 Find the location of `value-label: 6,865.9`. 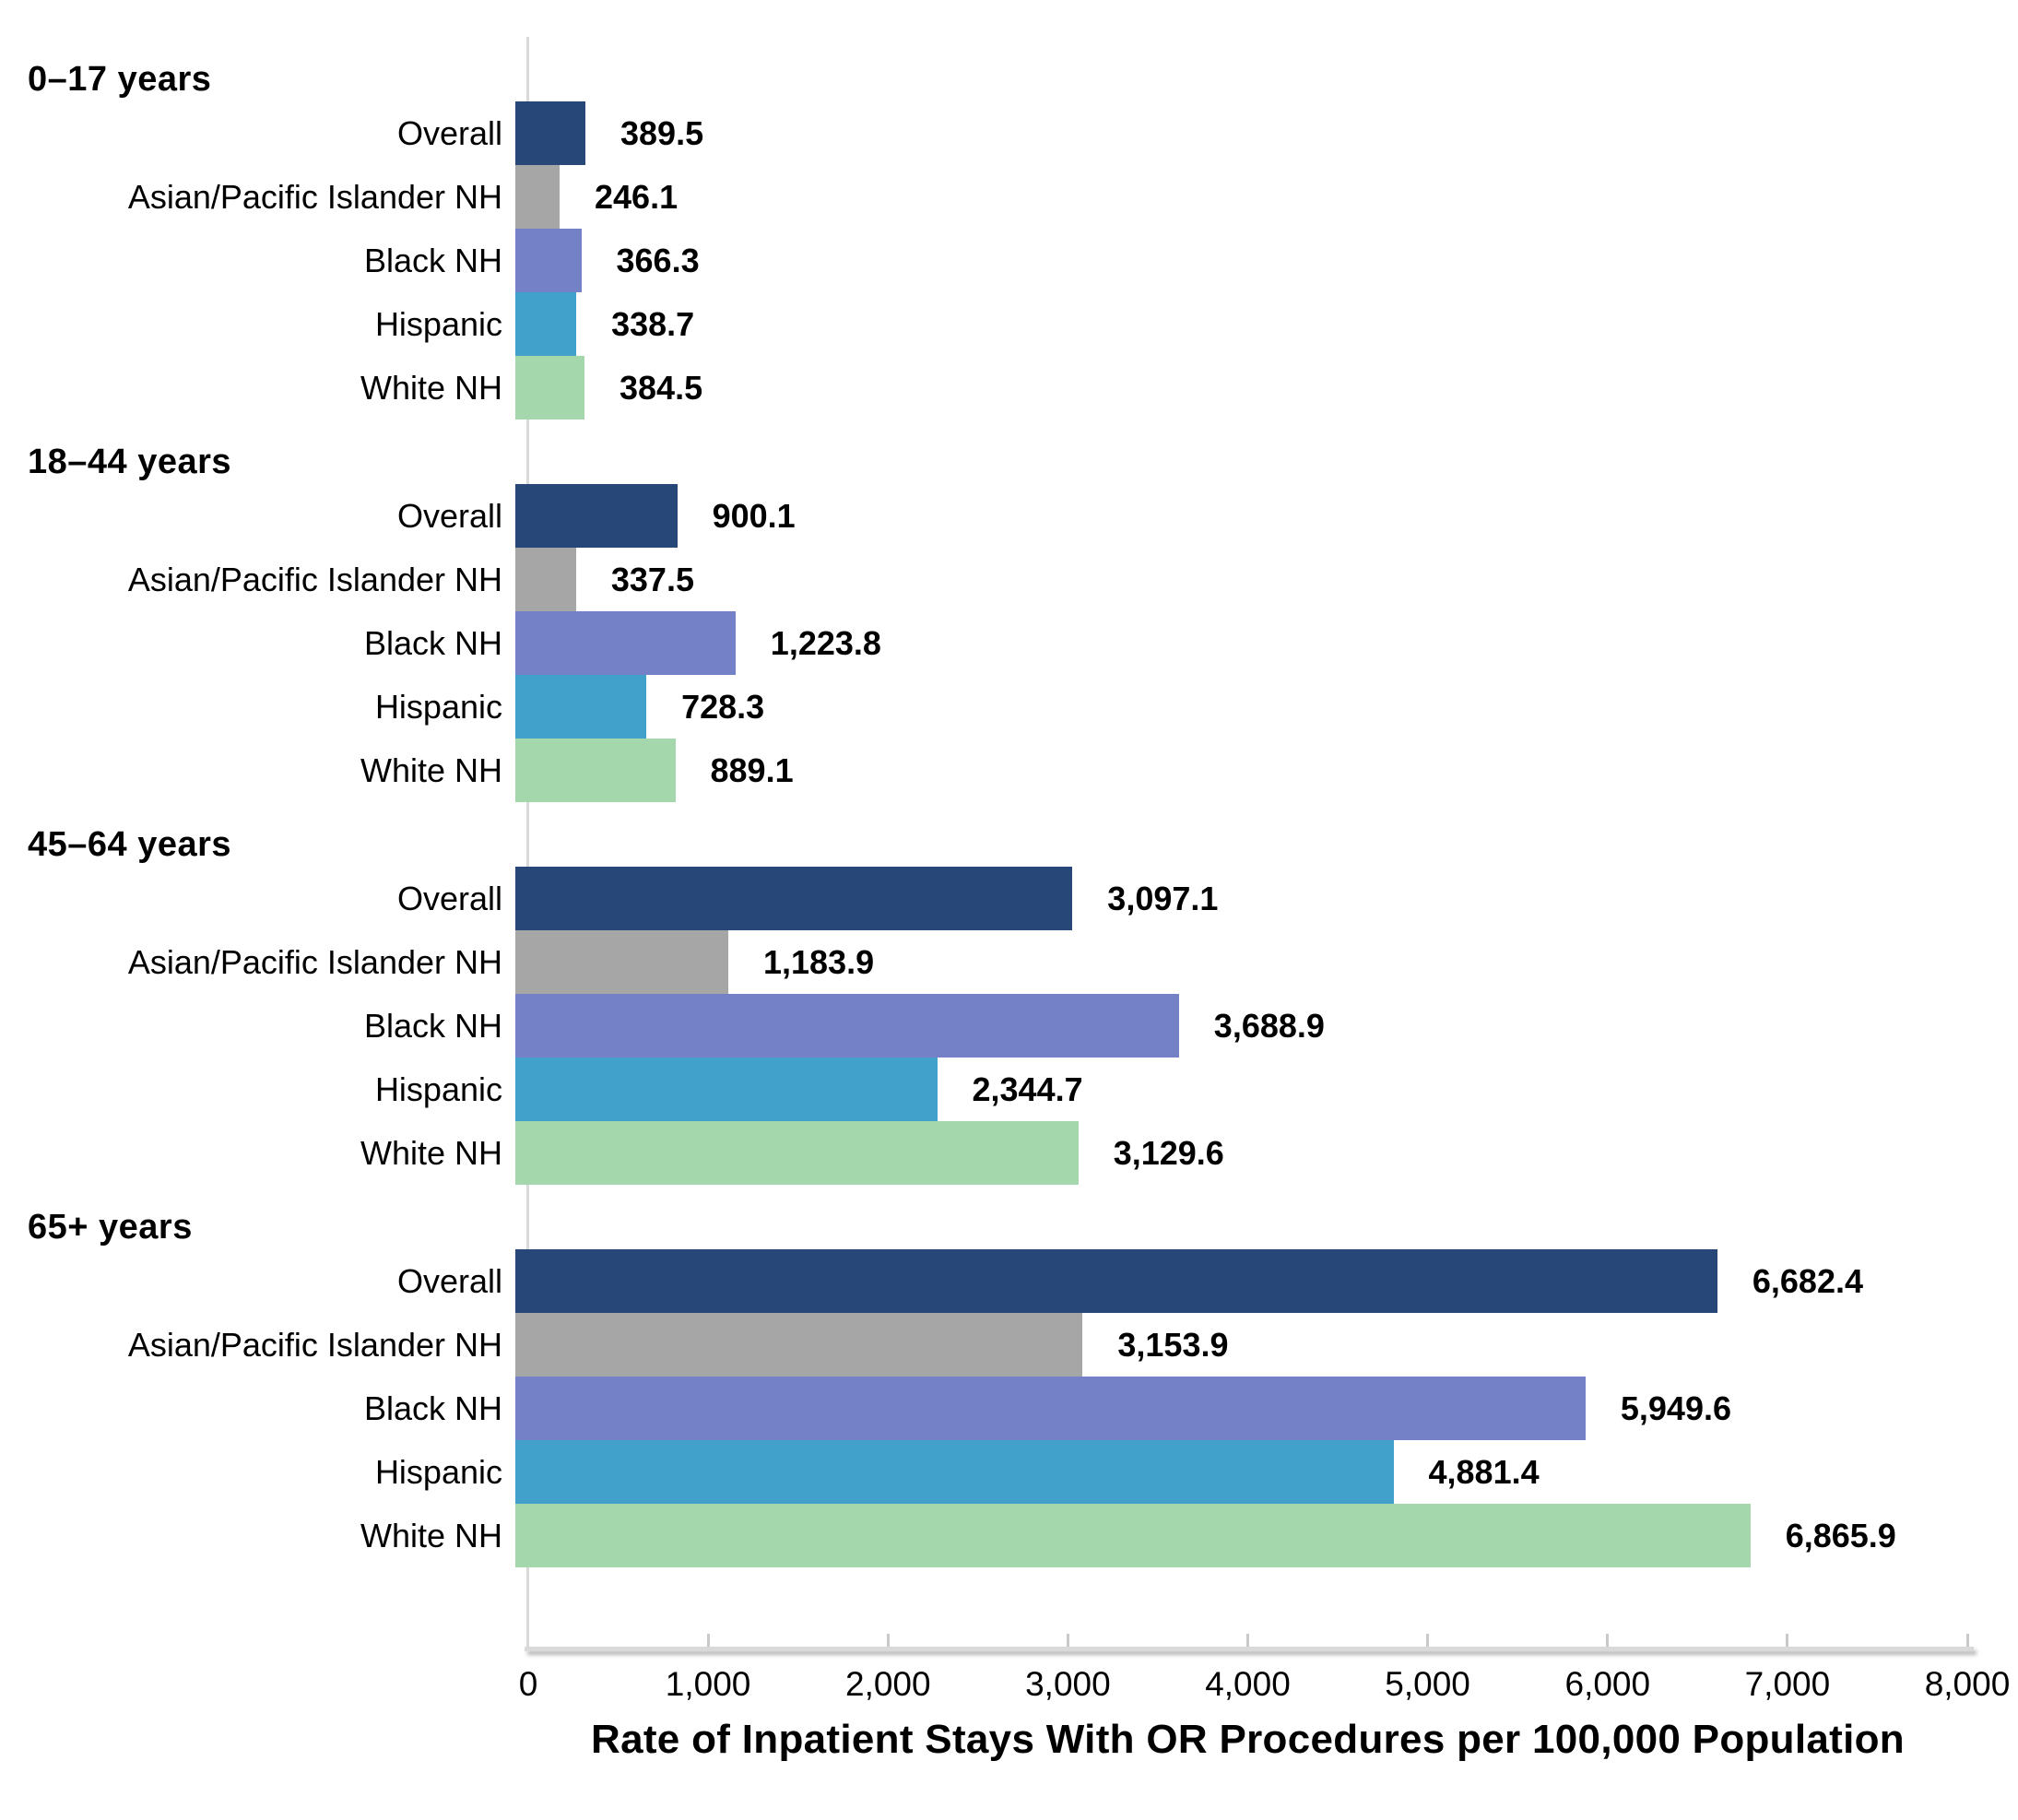

value-label: 6,865.9 is located at coordinates (1840, 1535).